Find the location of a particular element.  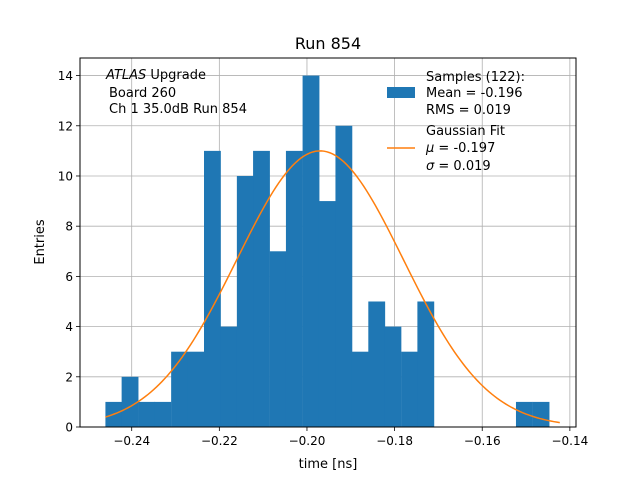

y-tick-label: 14 is located at coordinates (65, 76).